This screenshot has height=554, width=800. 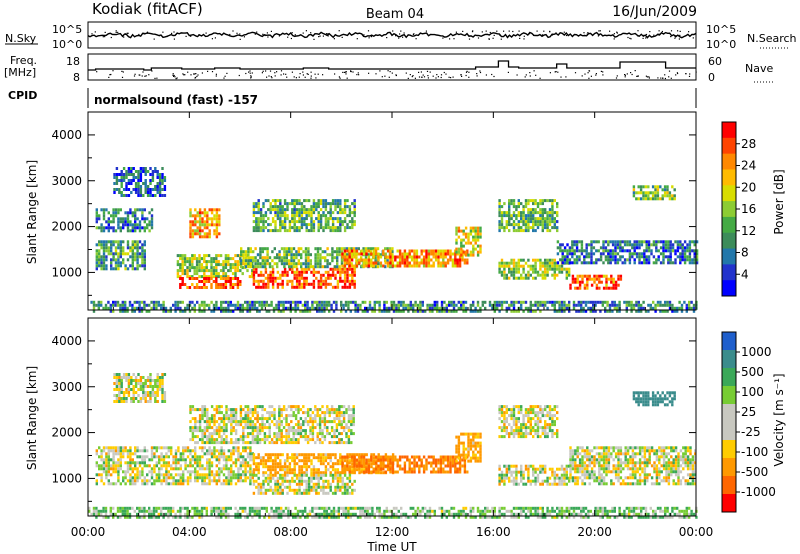 What do you see at coordinates (67, 44) in the screenshot?
I see `noise-left-tick-bottom: 10^0` at bounding box center [67, 44].